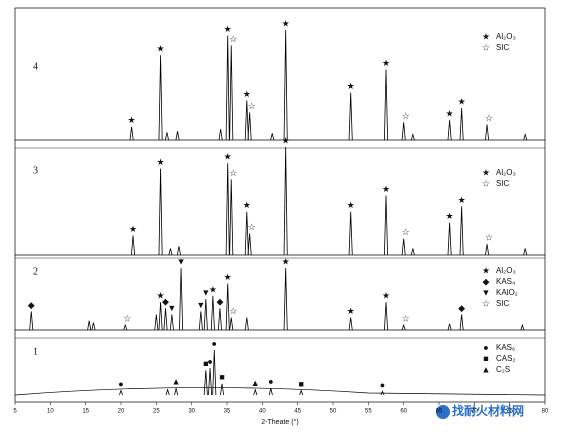 The width and height of the screenshot is (563, 437). What do you see at coordinates (486, 281) in the screenshot?
I see `legend-symbol: ◆` at bounding box center [486, 281].